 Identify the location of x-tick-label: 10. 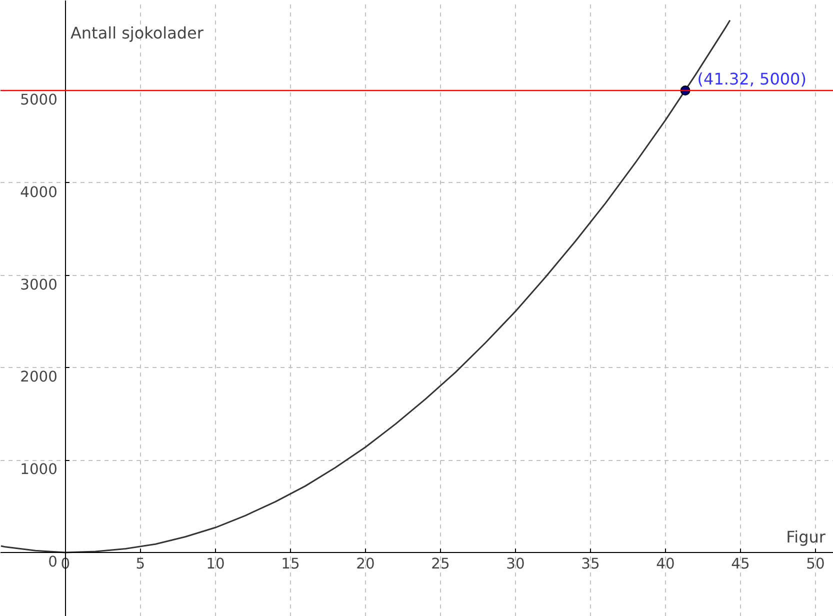
(215, 563).